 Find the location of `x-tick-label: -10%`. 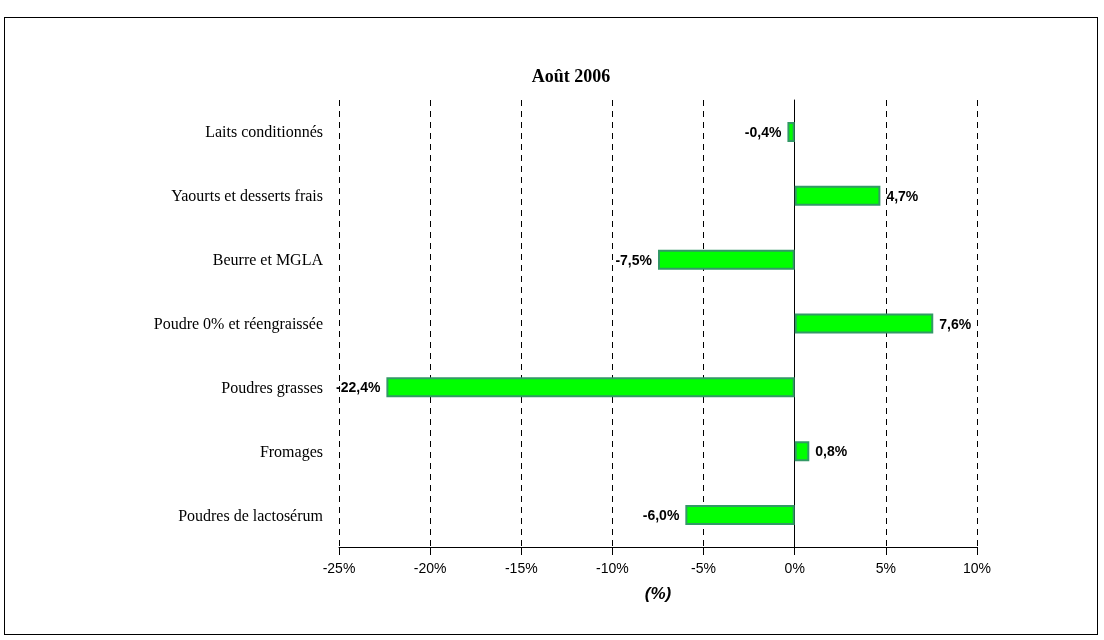

x-tick-label: -10% is located at coordinates (612, 568).